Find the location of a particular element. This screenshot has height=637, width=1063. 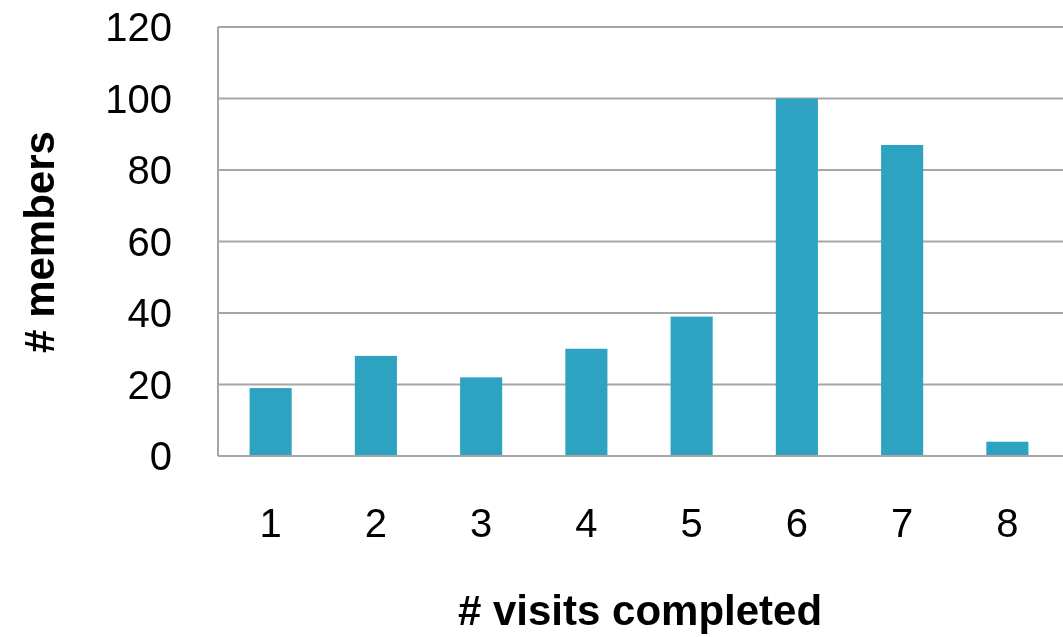

x-tick-label: 2 is located at coordinates (375, 523).